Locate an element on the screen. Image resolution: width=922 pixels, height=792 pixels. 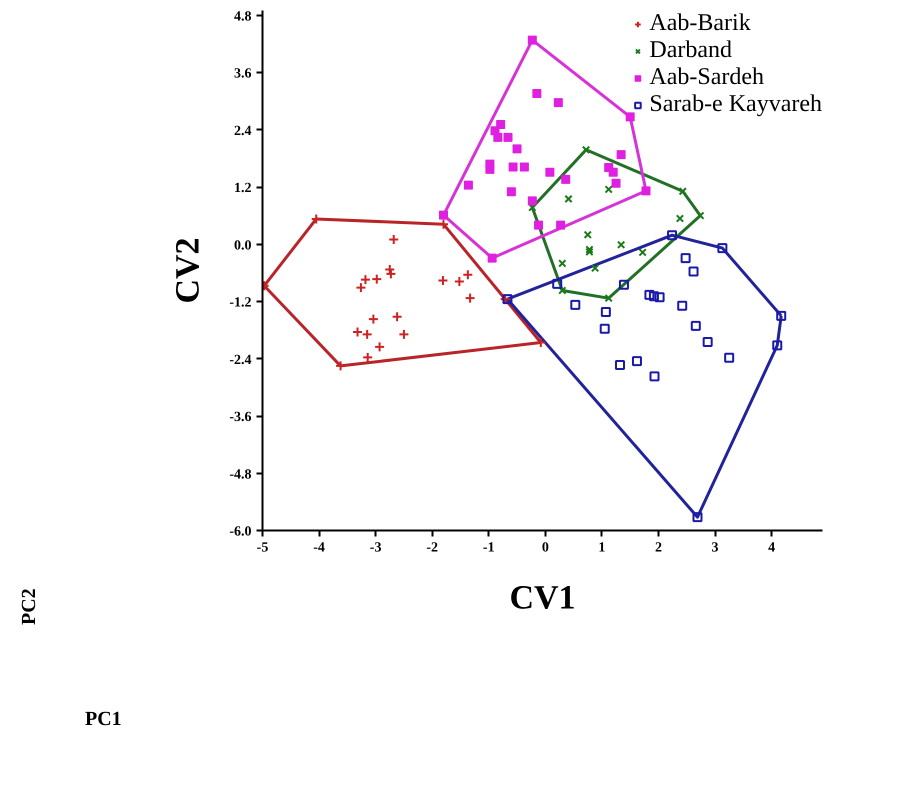
y-tick-label: 2.4 is located at coordinates (243, 131).